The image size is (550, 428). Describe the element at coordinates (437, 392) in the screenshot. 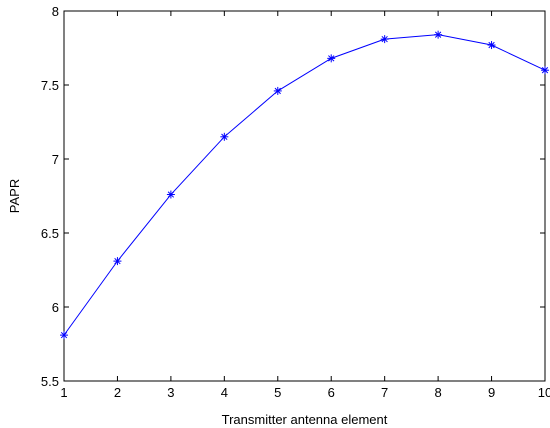

I see `x-tick-label: 8` at that location.